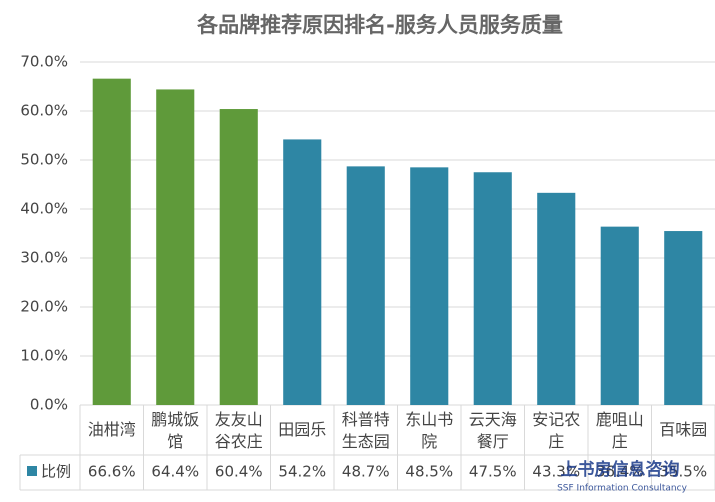  What do you see at coordinates (112, 429) in the screenshot?
I see `x-tick-label: 油柑湾` at bounding box center [112, 429].